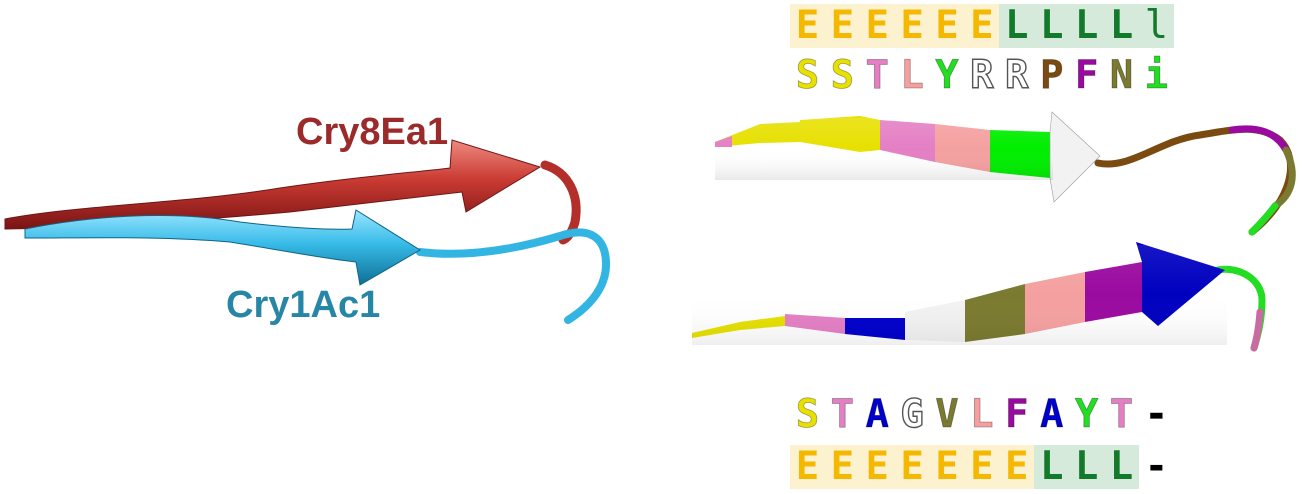  Describe the element at coordinates (1051, 75) in the screenshot. I see `residue-cell: P` at that location.